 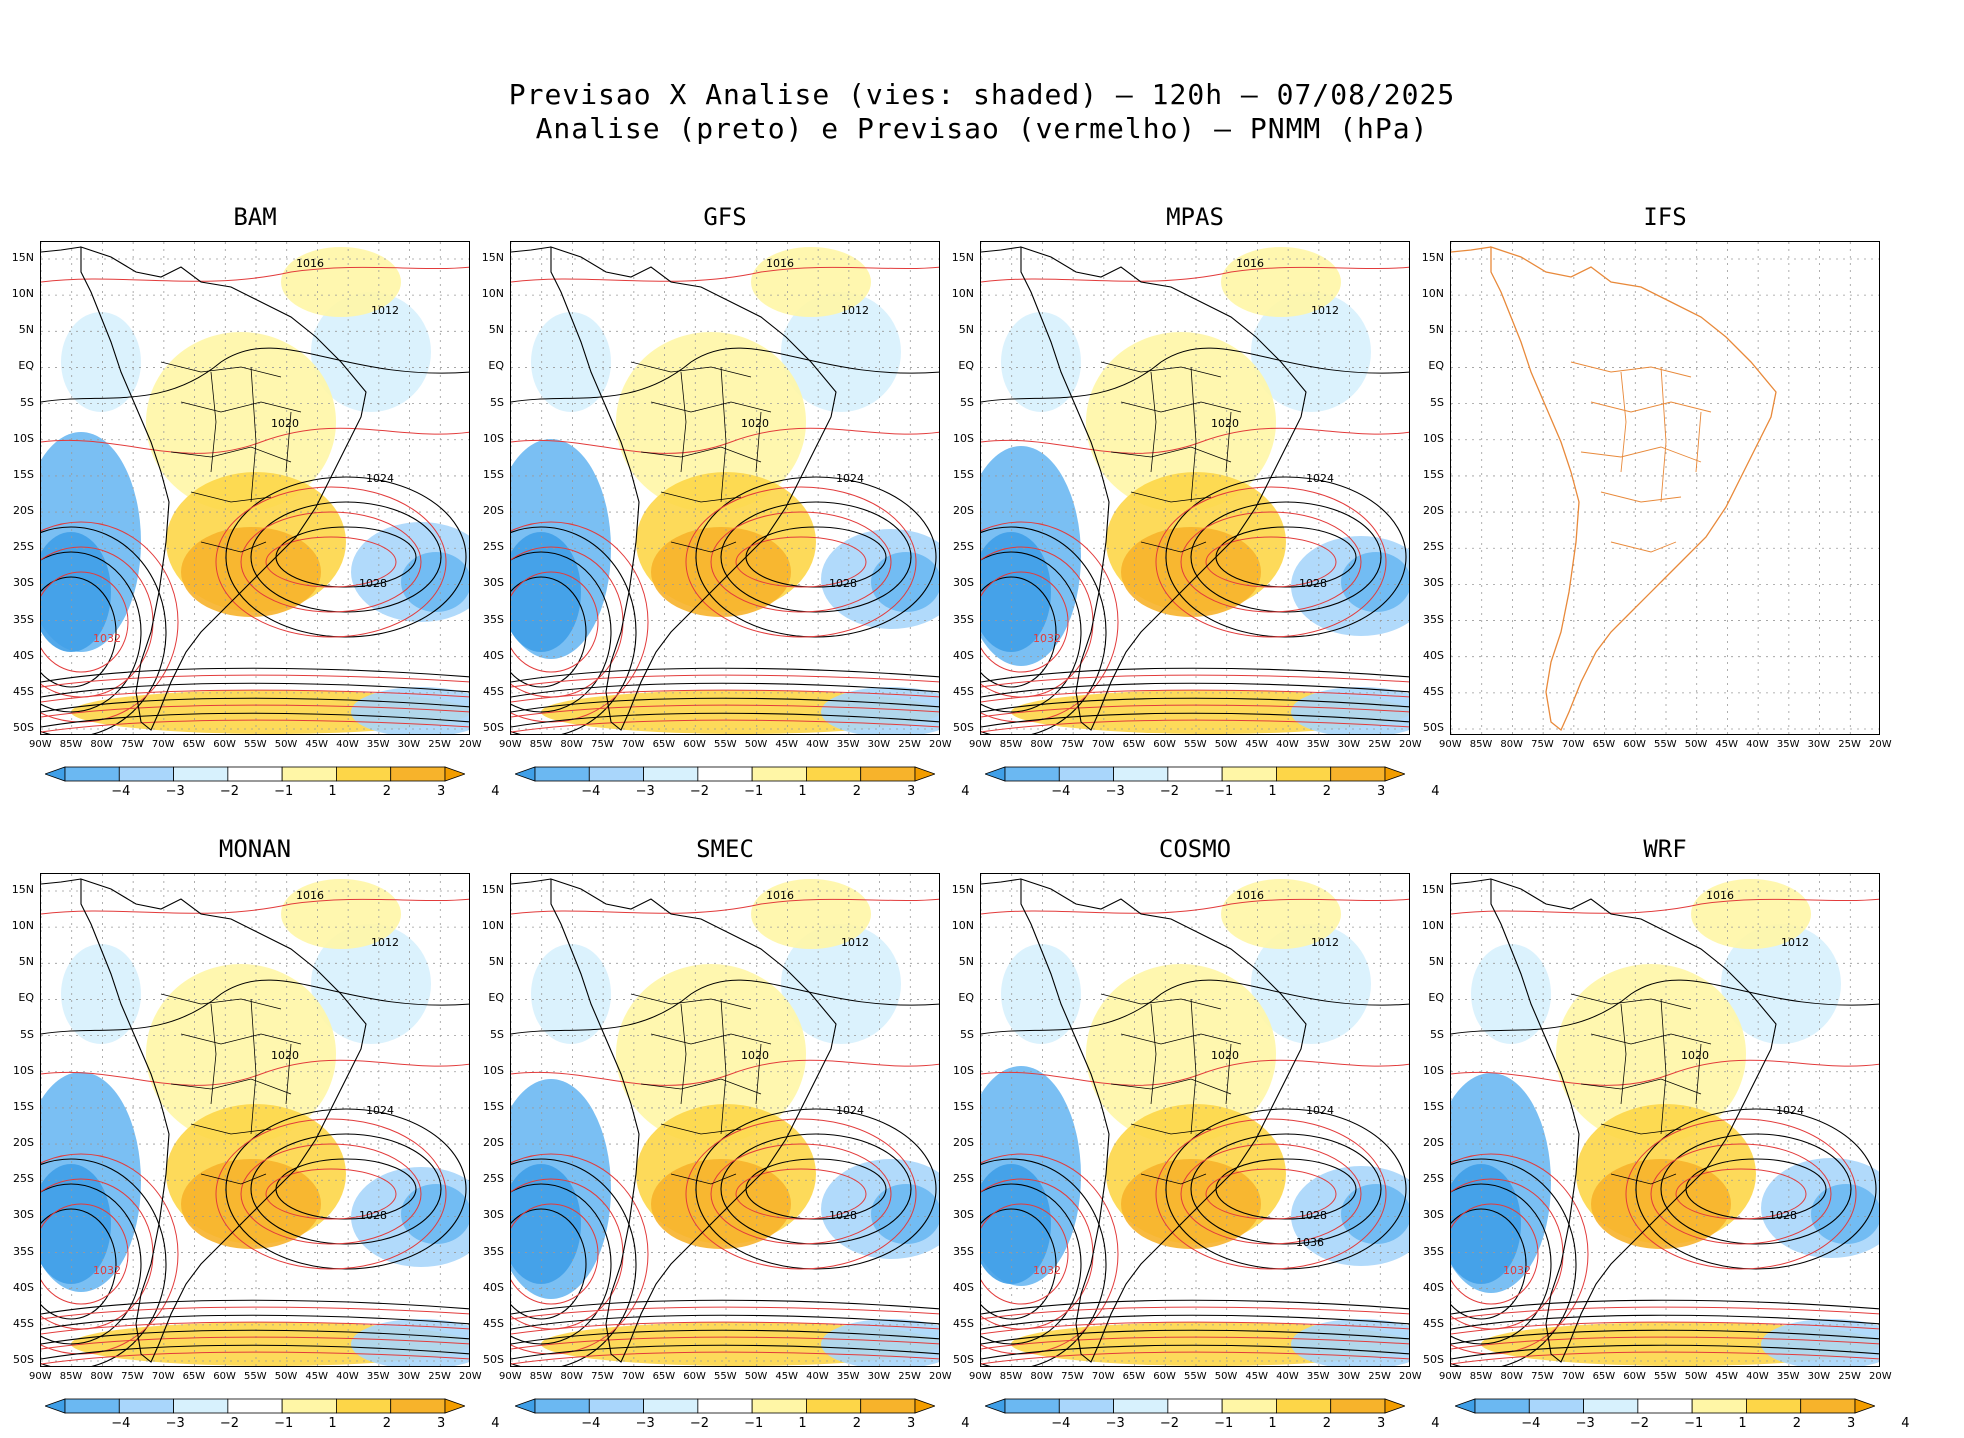 I want to click on lat-tick-label: 40S, so click(x=493, y=1287).